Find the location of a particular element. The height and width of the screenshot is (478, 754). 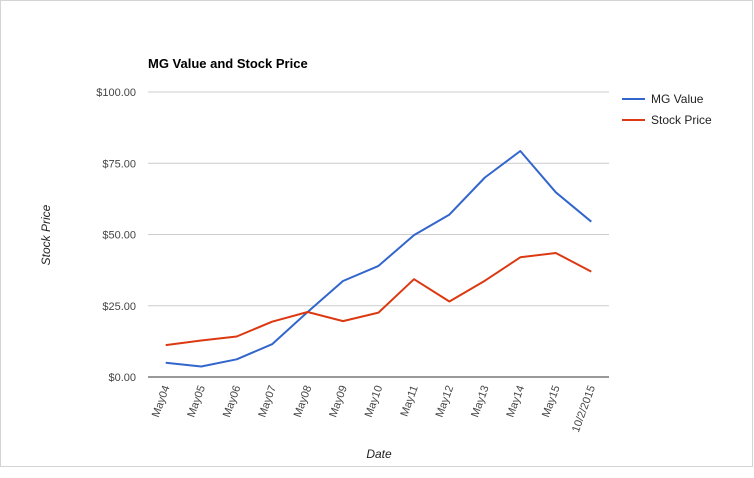

y-tick-label: $100.00 is located at coordinates (116, 93).